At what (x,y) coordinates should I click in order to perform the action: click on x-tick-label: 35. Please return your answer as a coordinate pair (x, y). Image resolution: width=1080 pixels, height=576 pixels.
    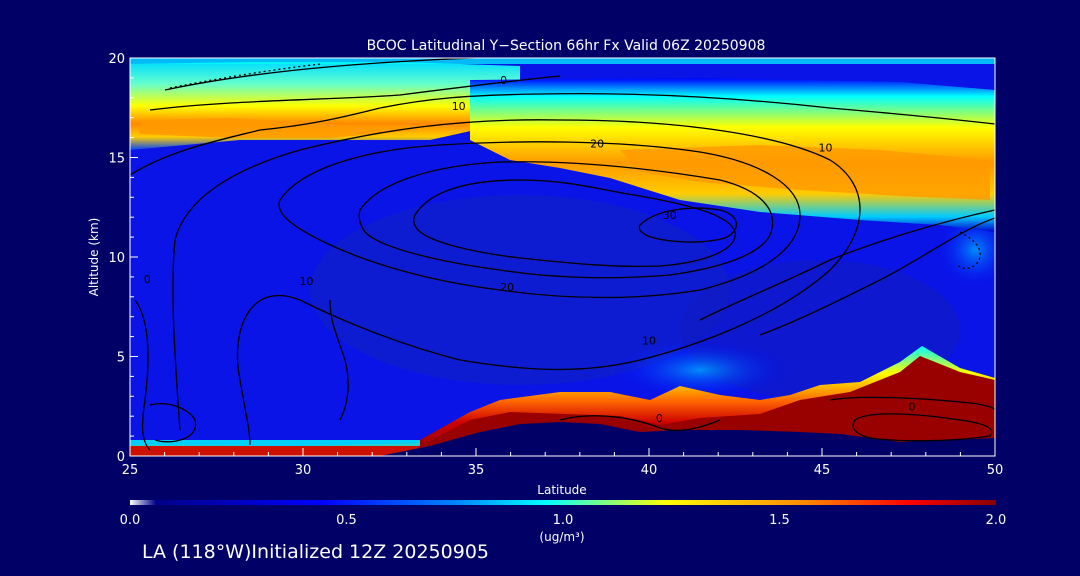
    Looking at the image, I should click on (476, 470).